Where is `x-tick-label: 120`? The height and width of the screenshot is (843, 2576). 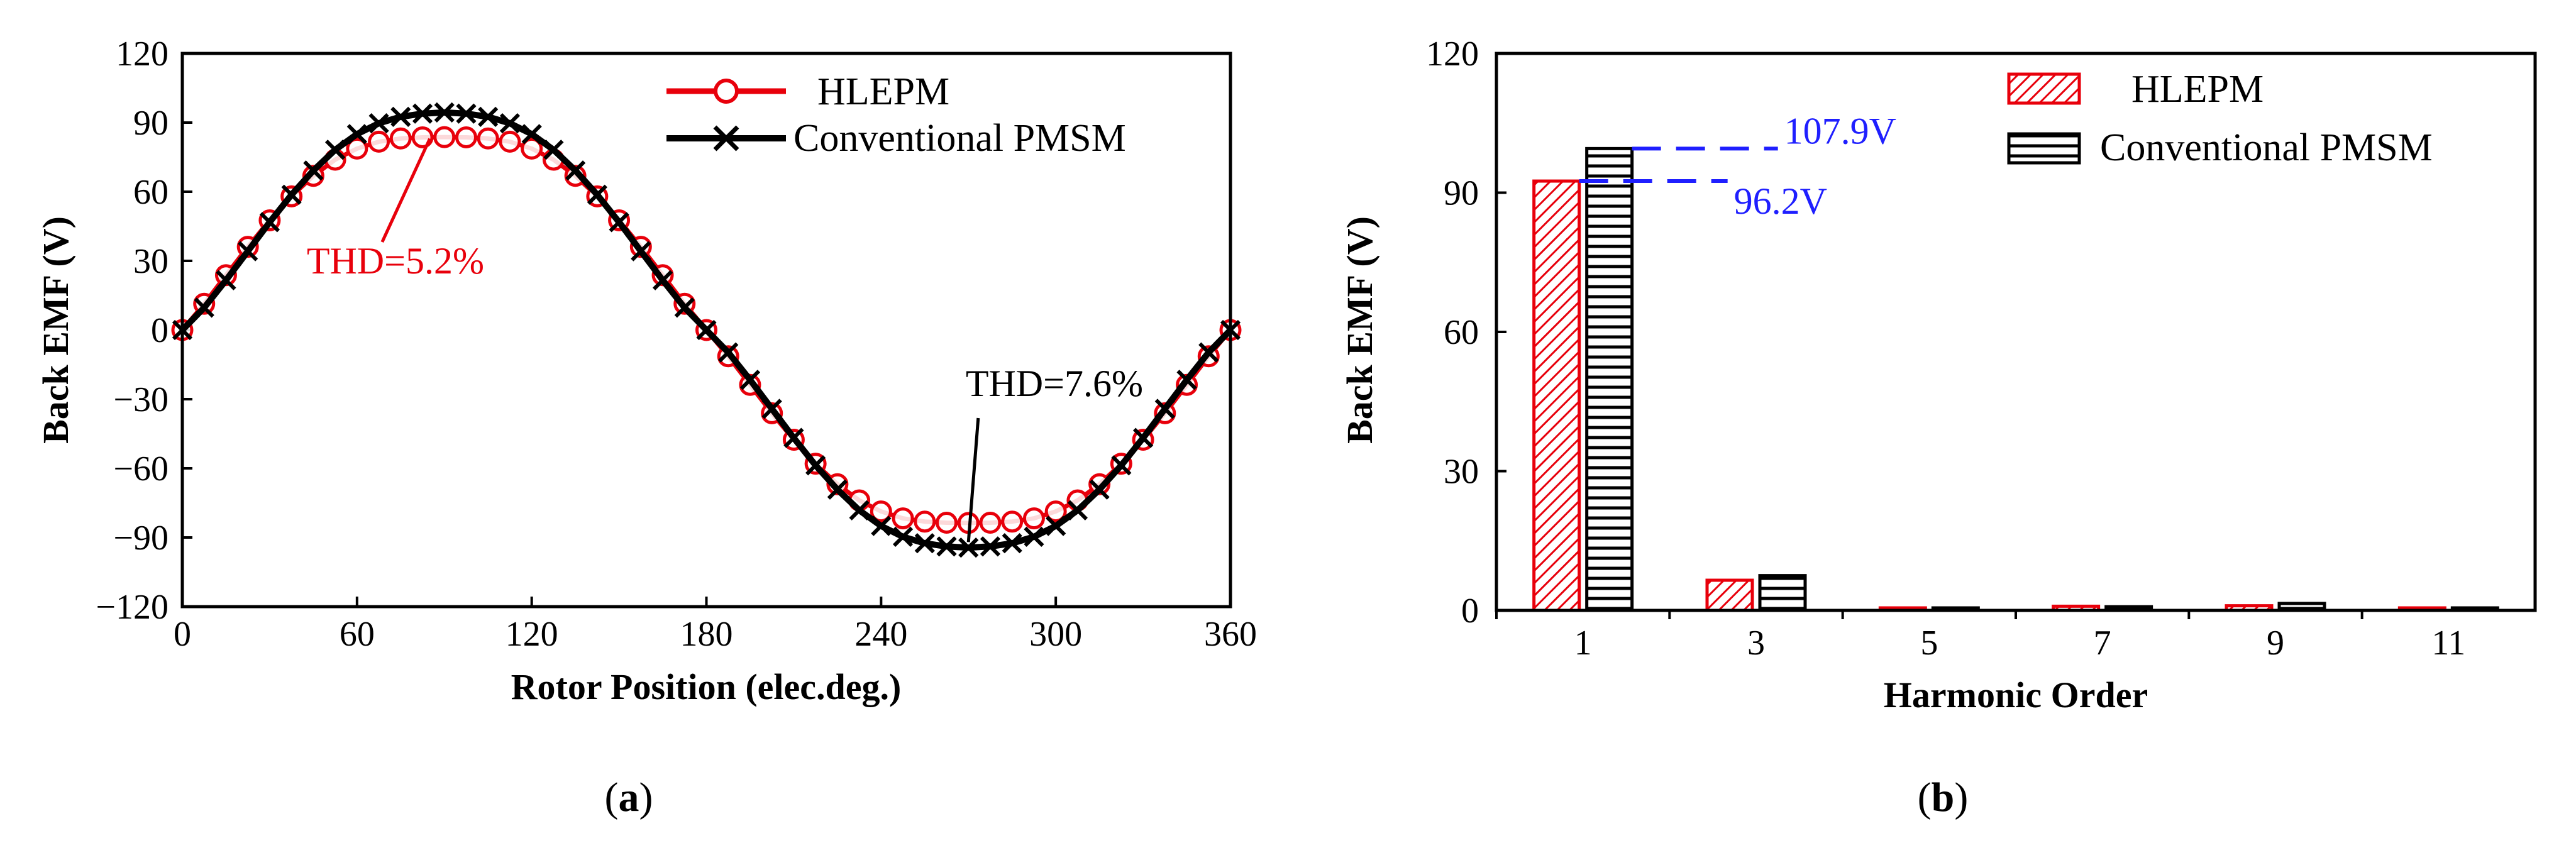 x-tick-label: 120 is located at coordinates (532, 635).